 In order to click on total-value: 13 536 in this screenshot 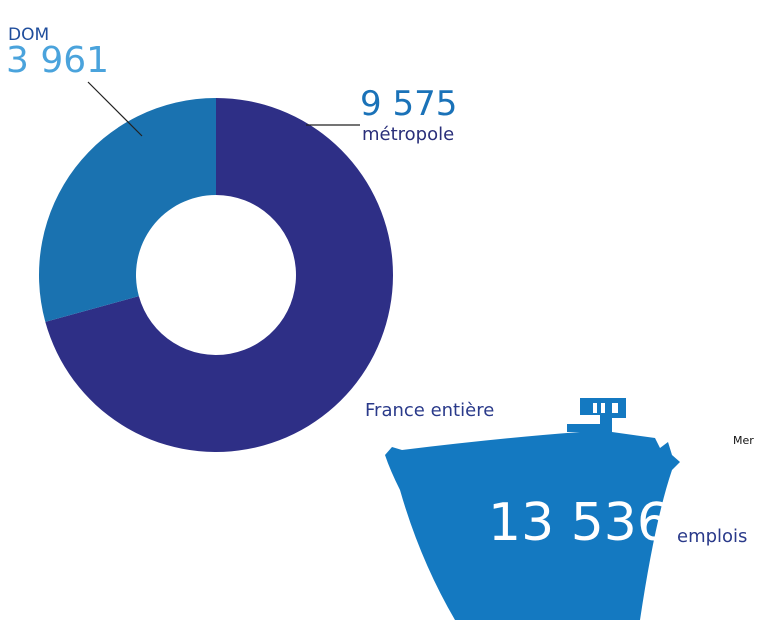, I will do `click(579, 523)`.